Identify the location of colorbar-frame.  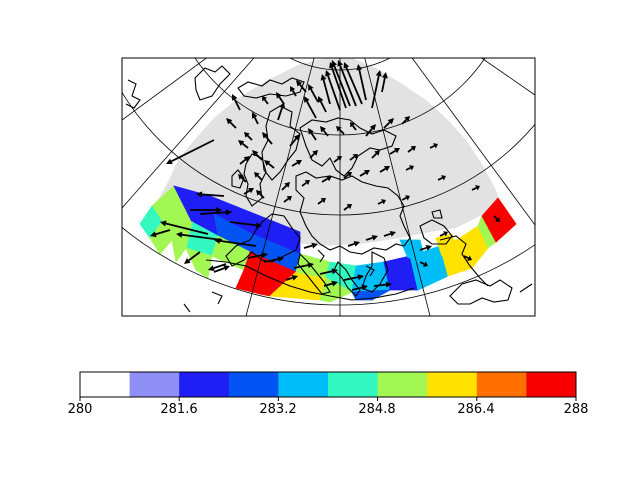
(328, 384).